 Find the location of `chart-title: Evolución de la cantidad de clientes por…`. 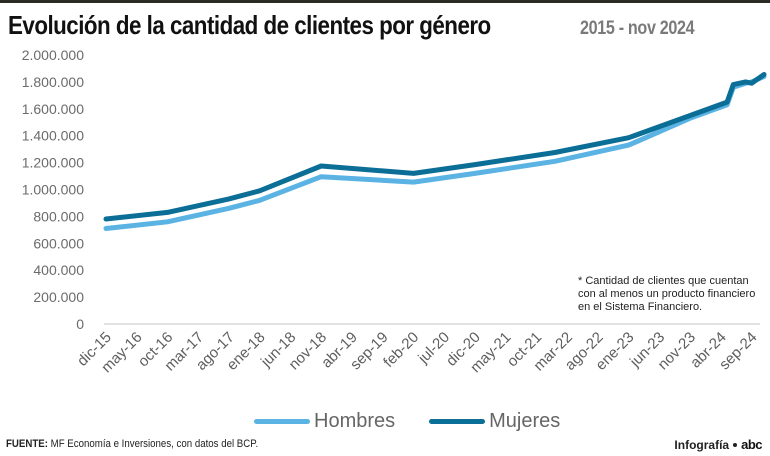

chart-title: Evolución de la cantidad de clientes por… is located at coordinates (249, 25).